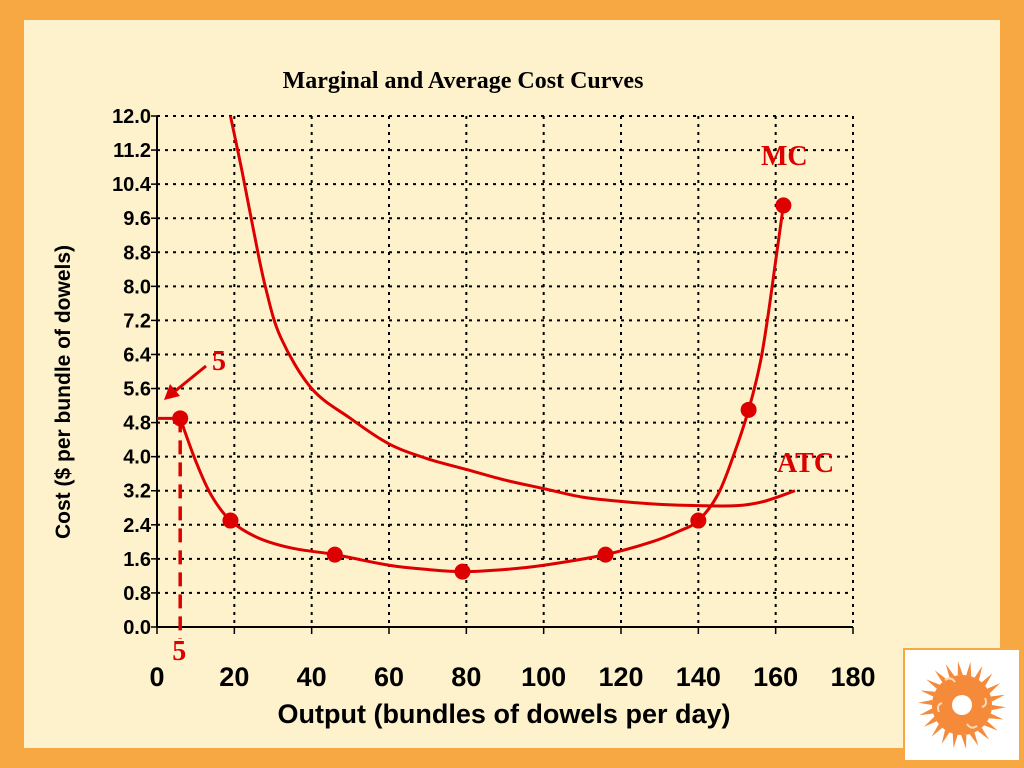  I want to click on mc-label: MC, so click(784, 156).